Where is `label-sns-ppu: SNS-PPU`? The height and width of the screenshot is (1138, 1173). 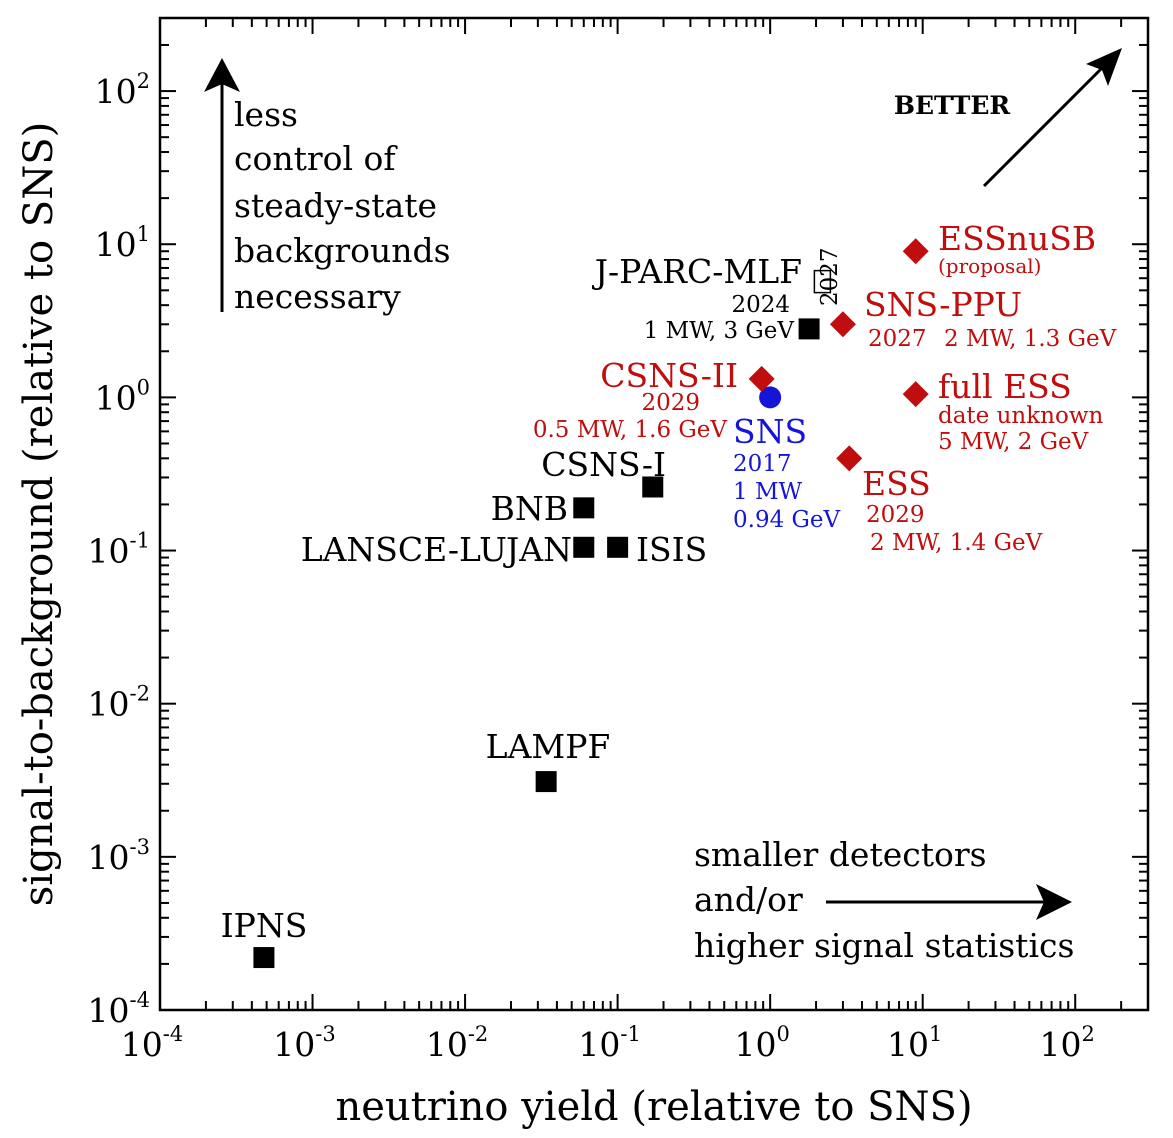
label-sns-ppu: SNS-PPU is located at coordinates (943, 304).